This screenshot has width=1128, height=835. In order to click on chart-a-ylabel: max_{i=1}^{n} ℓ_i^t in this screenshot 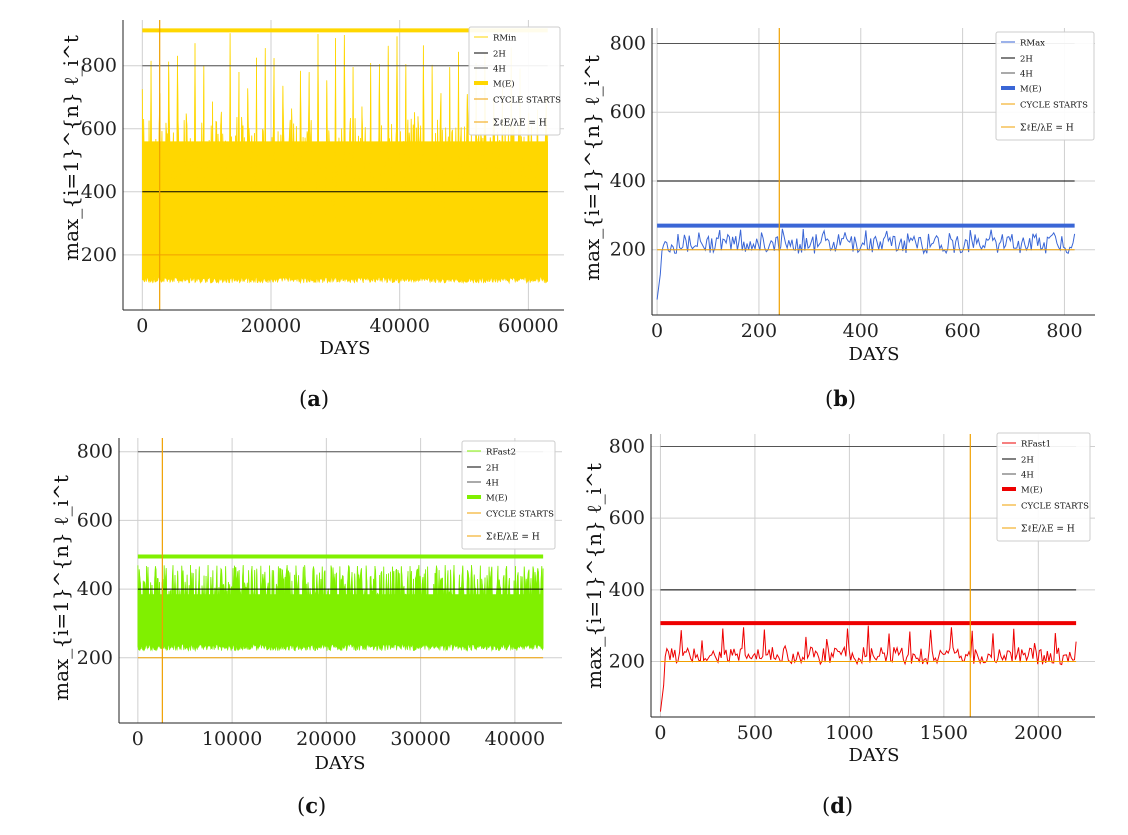, I will do `click(71, 148)`.